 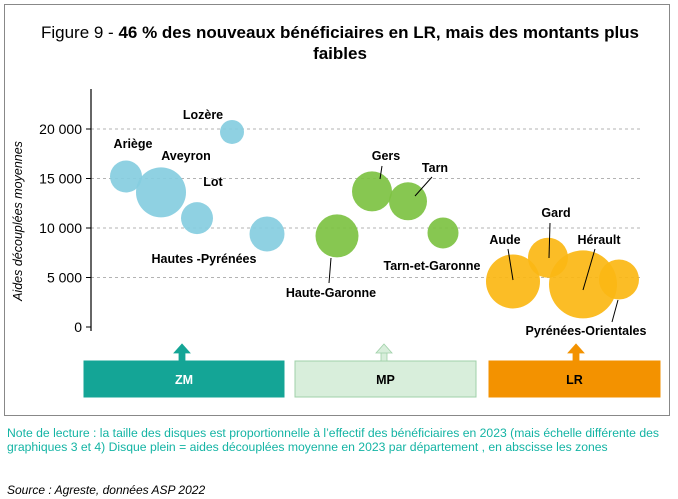 What do you see at coordinates (204, 259) in the screenshot?
I see `label-hautes-pyr-n-es: Hautes -Pyrénées` at bounding box center [204, 259].